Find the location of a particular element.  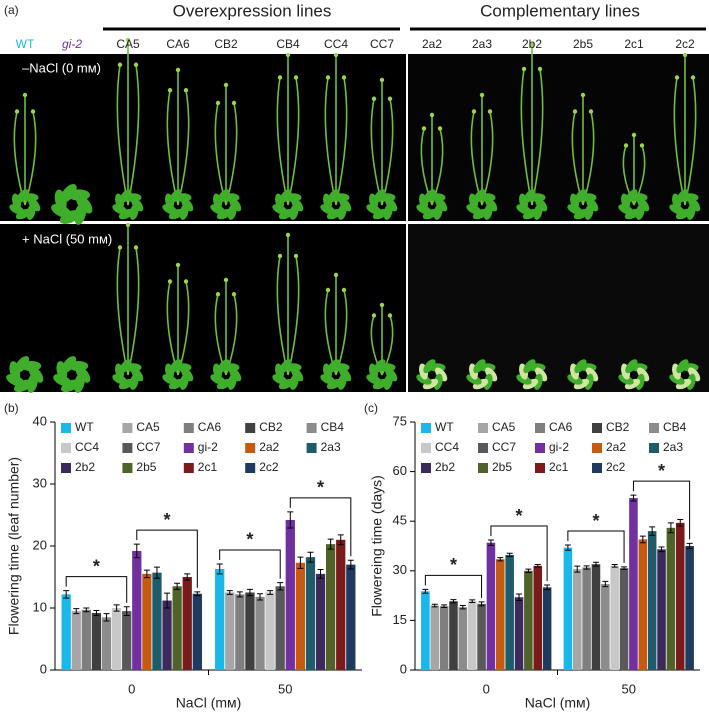

line-label: 2c2 is located at coordinates (685, 44).